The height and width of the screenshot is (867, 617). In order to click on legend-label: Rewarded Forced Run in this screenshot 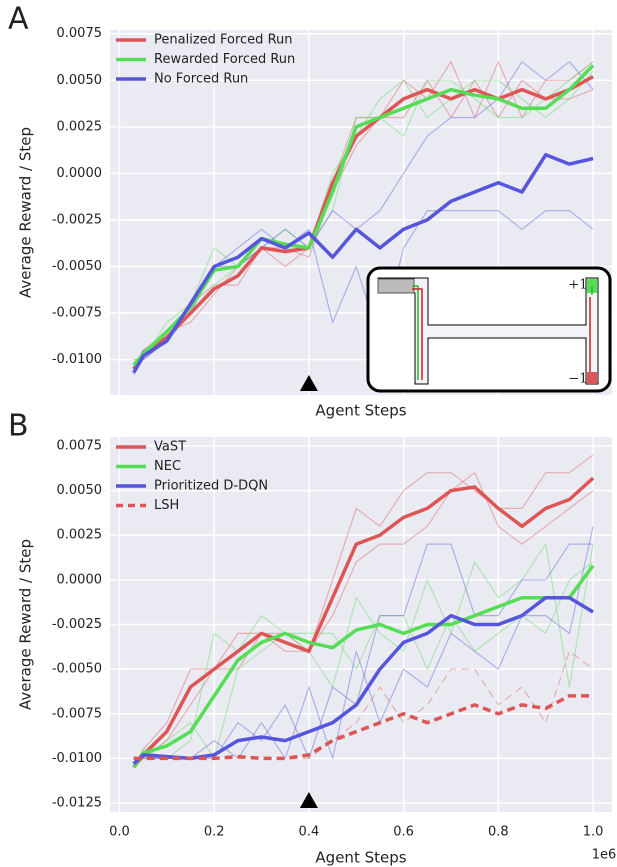, I will do `click(224, 59)`.